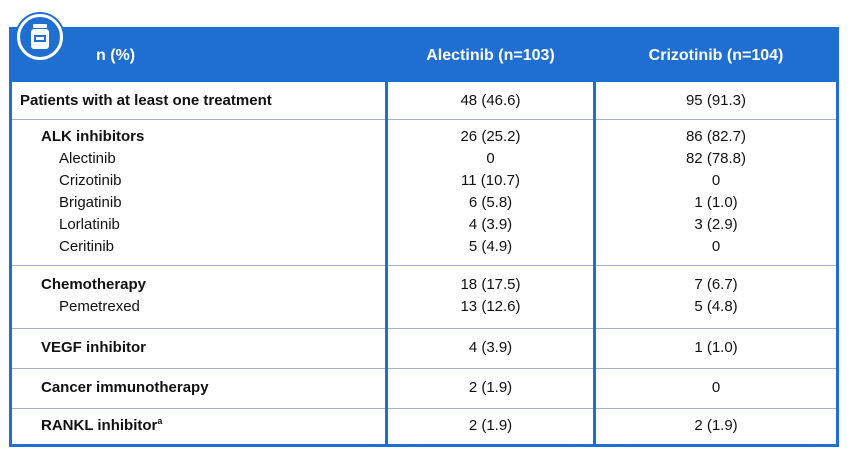  Describe the element at coordinates (93, 347) in the screenshot. I see `row-label: VEGF inhibitor` at that location.